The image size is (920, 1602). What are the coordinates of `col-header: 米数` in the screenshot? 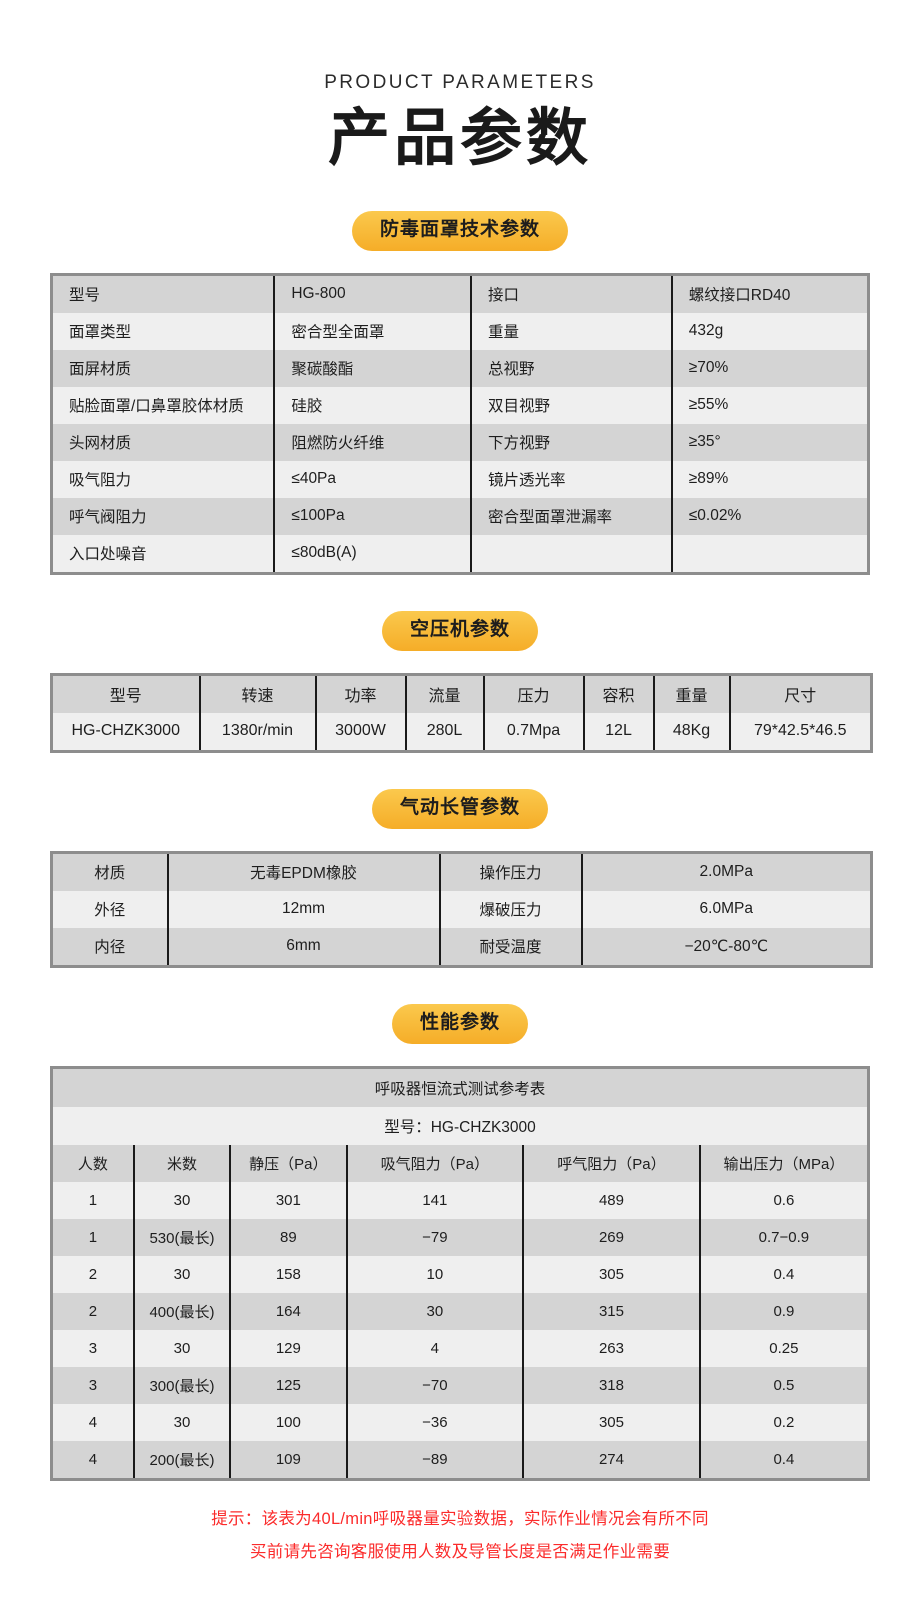 It's located at (181, 1163).